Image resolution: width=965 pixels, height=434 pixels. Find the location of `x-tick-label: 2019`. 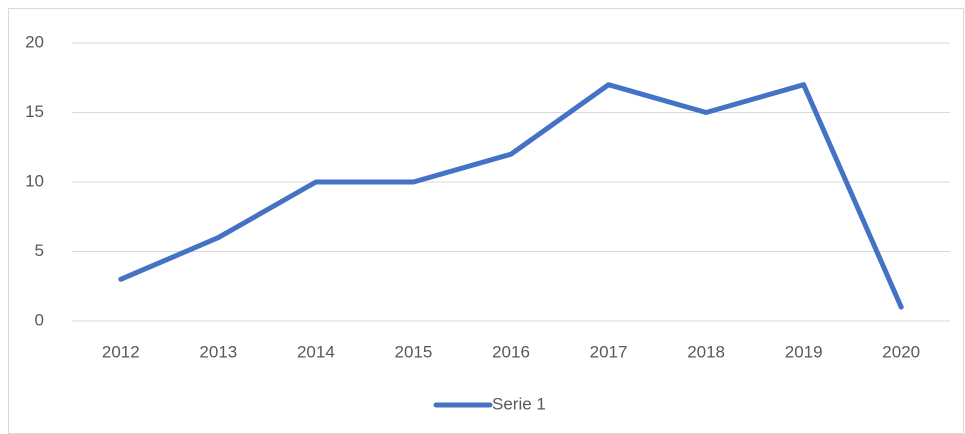

x-tick-label: 2019 is located at coordinates (804, 351).